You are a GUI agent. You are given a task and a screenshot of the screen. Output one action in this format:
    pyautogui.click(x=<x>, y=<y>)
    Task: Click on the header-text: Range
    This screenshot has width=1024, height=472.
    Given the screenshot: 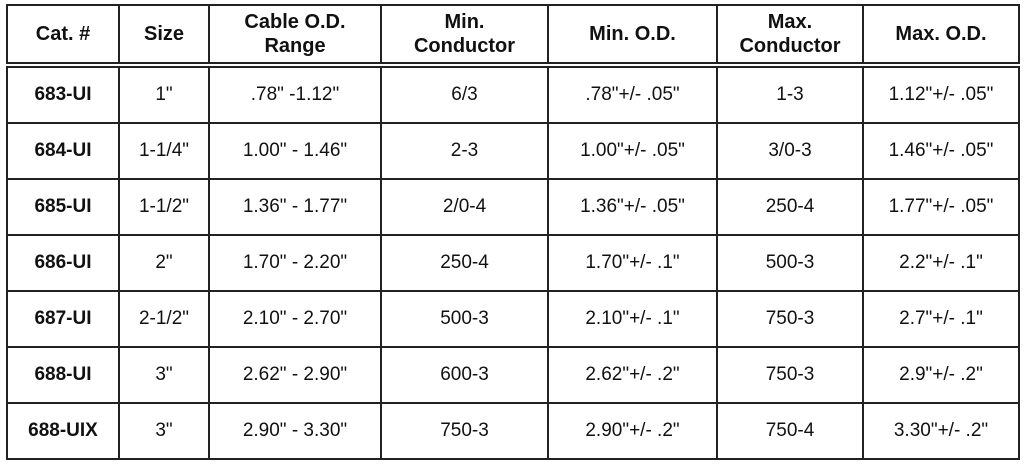 What is the action you would take?
    pyautogui.click(x=295, y=46)
    